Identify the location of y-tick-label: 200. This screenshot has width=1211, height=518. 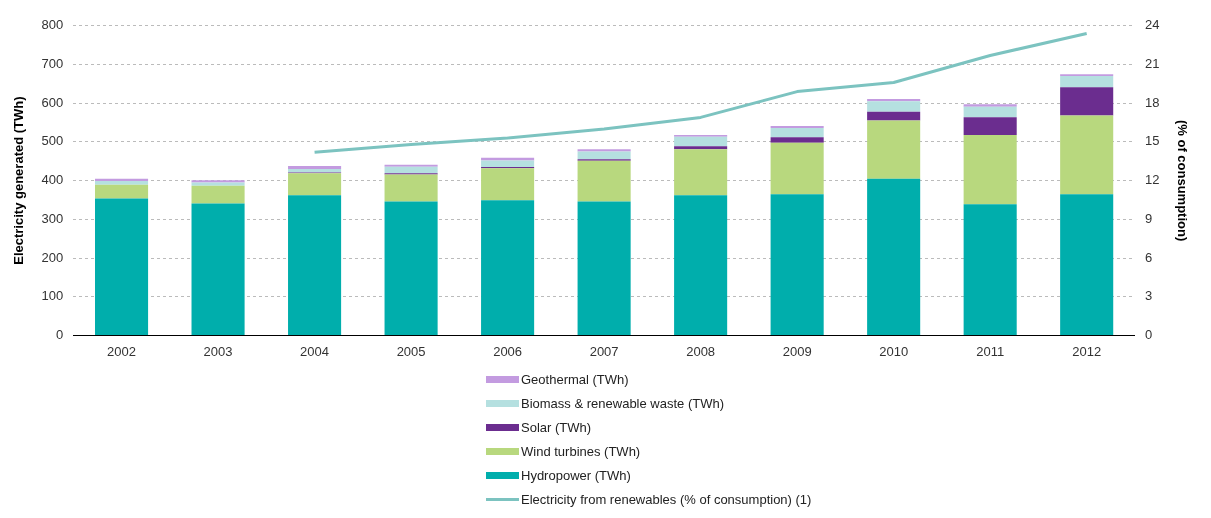
(52, 257).